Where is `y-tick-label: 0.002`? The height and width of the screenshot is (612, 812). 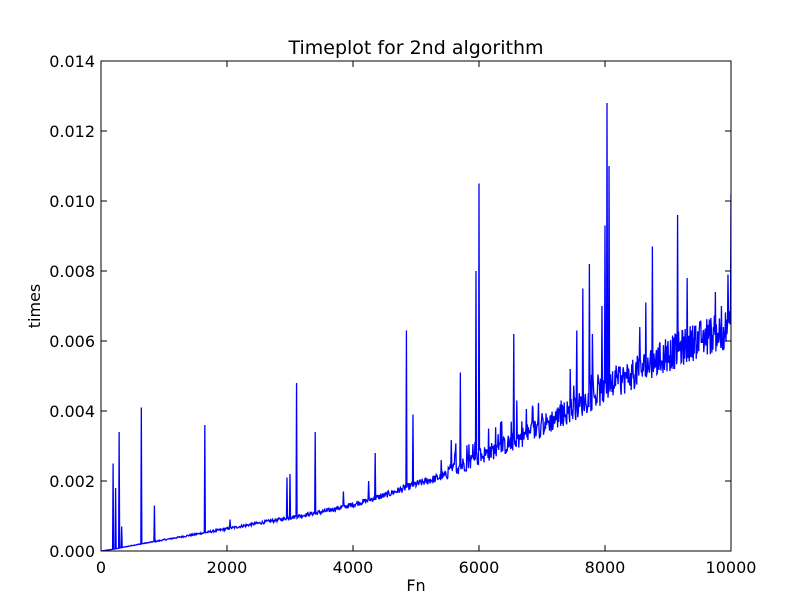
y-tick-label: 0.002 is located at coordinates (72, 481).